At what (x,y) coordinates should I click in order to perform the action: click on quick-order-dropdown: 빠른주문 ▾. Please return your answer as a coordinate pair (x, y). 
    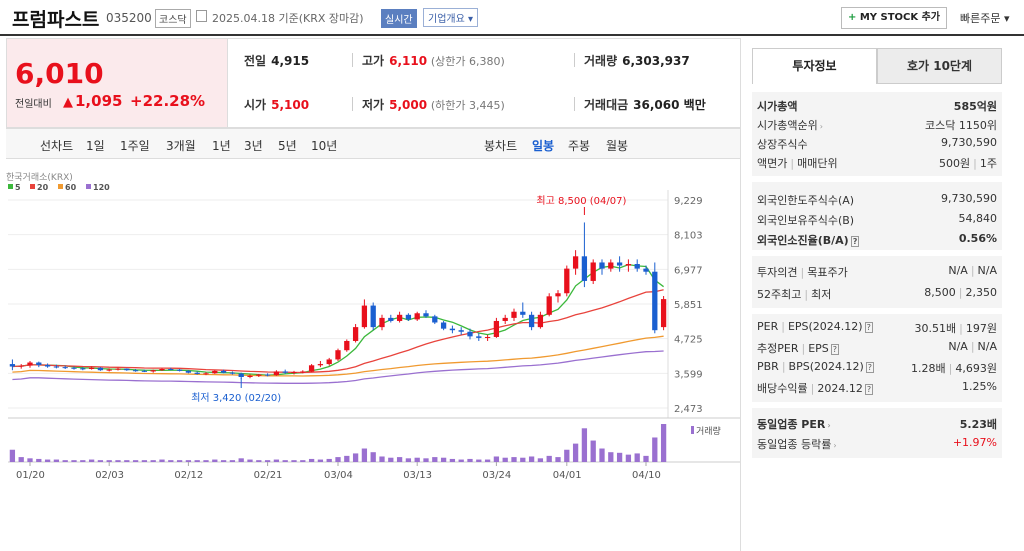
    Looking at the image, I should click on (985, 18).